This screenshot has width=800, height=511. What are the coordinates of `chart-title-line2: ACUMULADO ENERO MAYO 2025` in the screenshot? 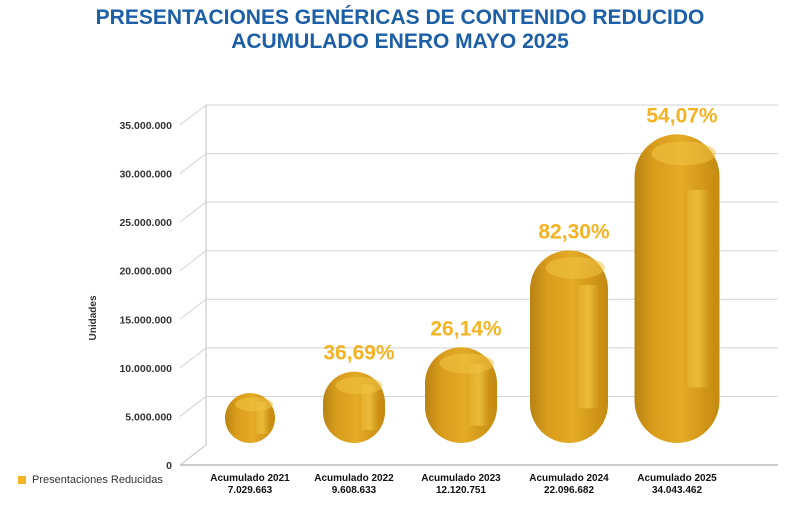 It's located at (400, 41).